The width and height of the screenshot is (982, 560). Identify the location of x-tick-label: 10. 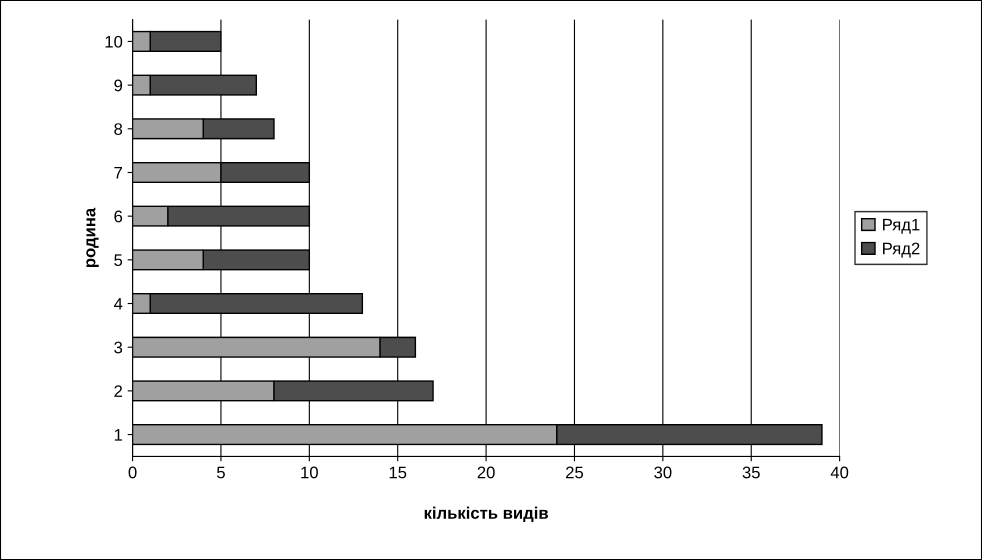
(309, 472).